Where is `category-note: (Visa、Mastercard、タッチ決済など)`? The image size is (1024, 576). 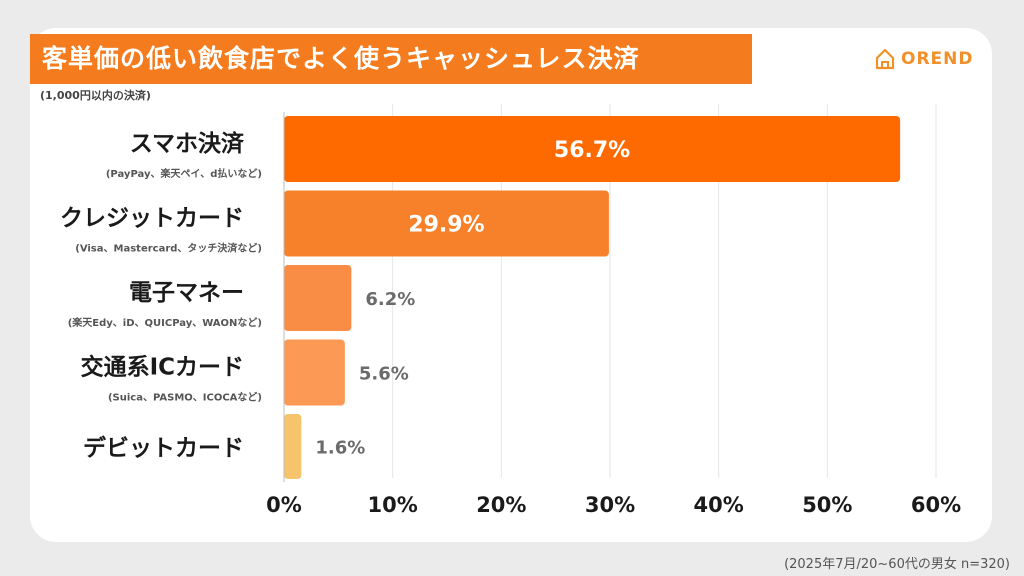 category-note: (Visa、Mastercard、タッチ決済など) is located at coordinates (168, 248).